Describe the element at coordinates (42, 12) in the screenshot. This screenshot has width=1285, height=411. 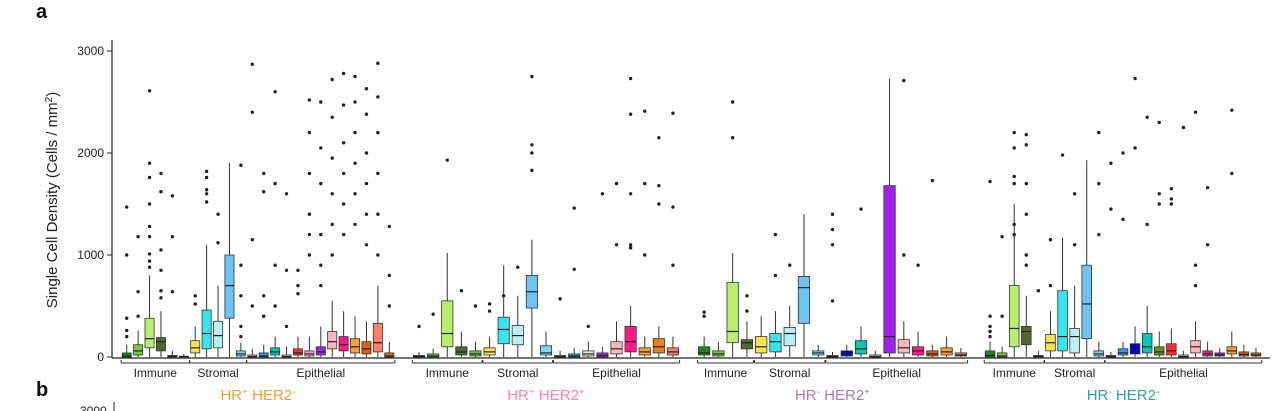
I see `panel-label-a: a` at that location.